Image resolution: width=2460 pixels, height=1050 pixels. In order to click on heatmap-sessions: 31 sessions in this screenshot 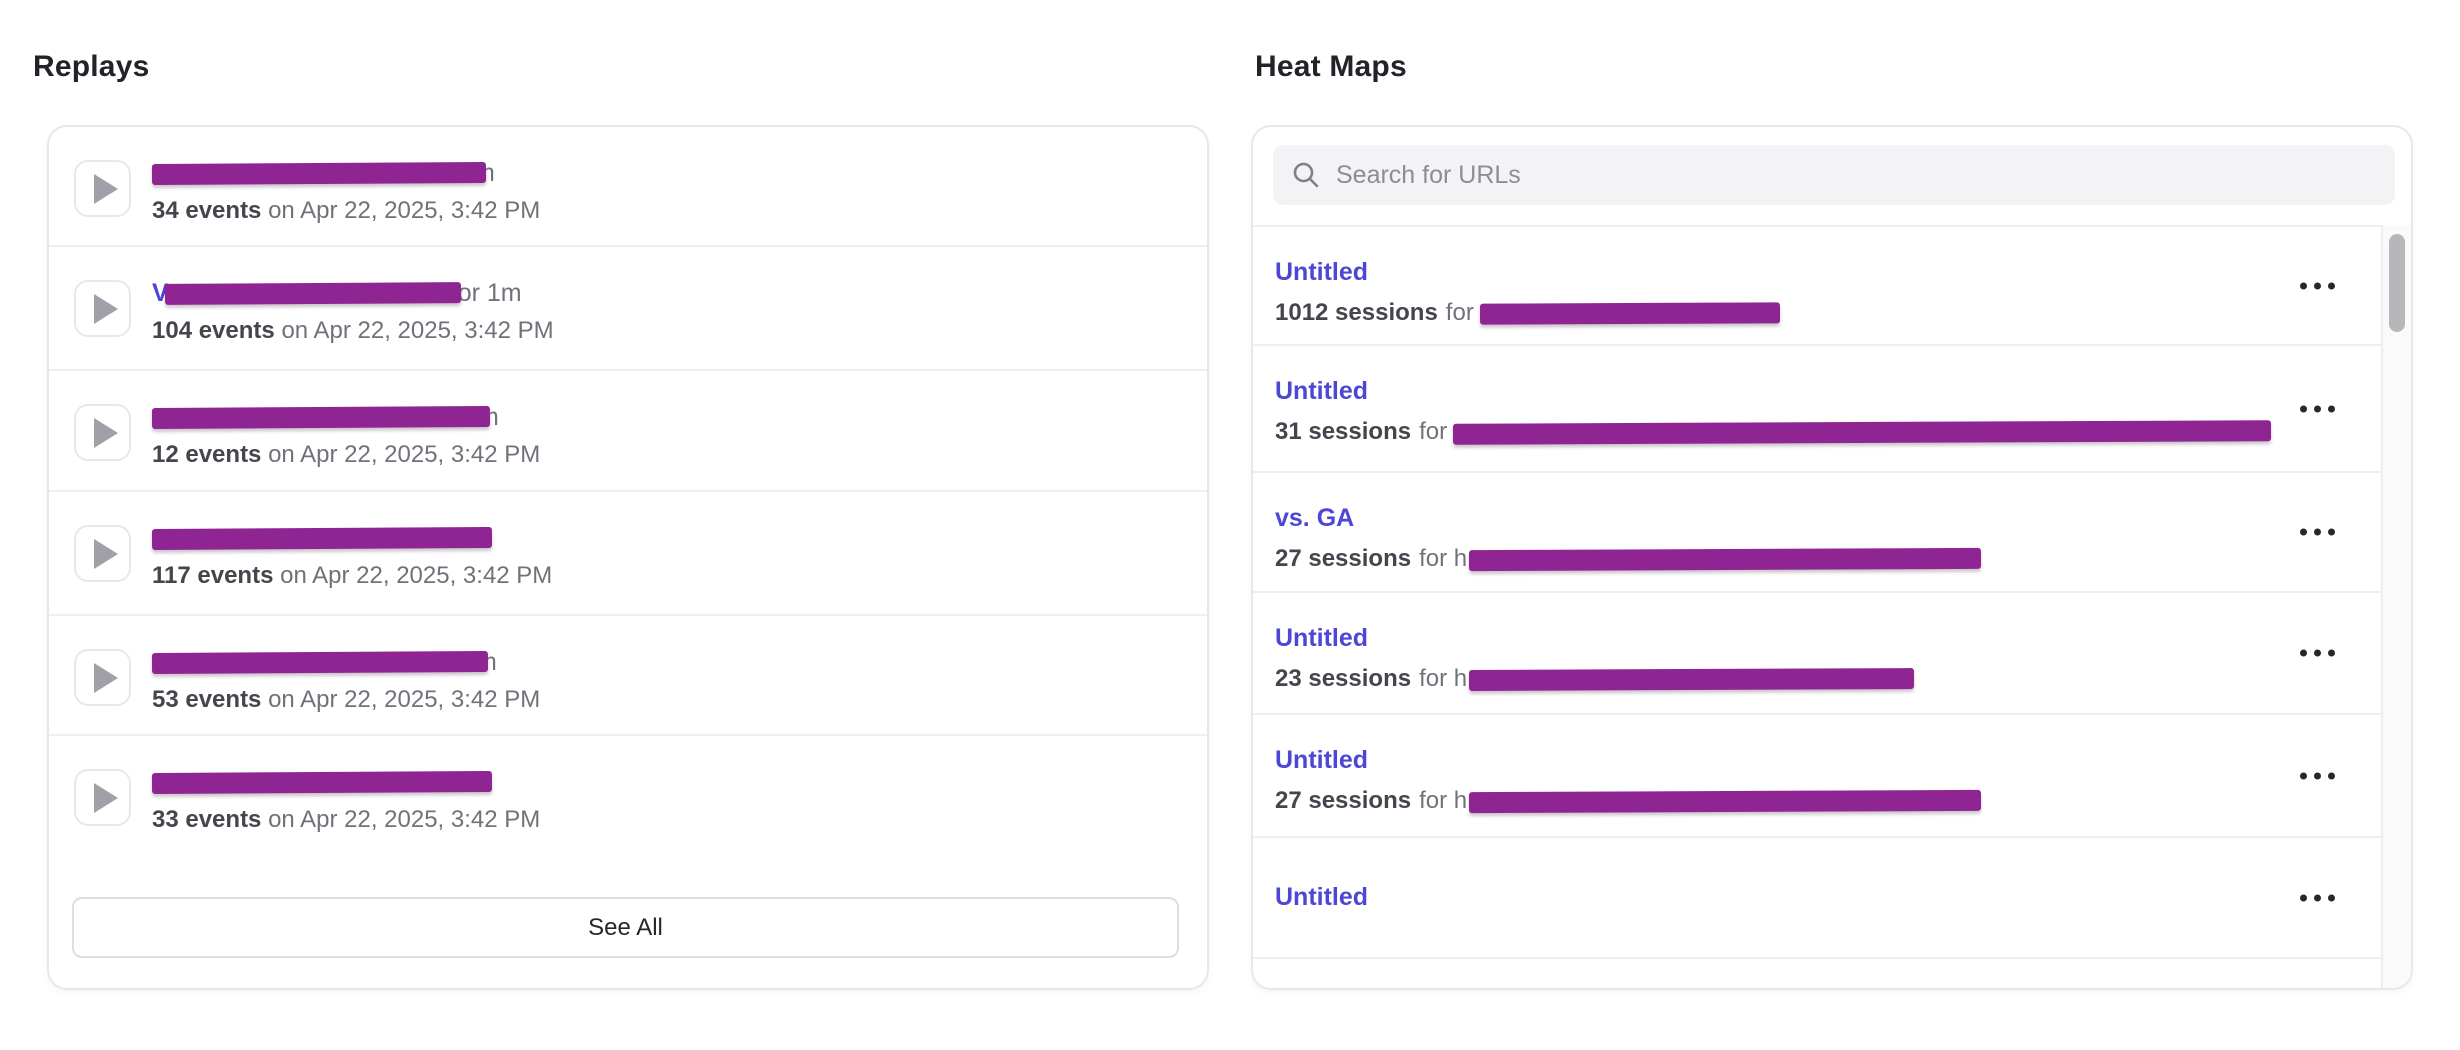, I will do `click(1343, 431)`.